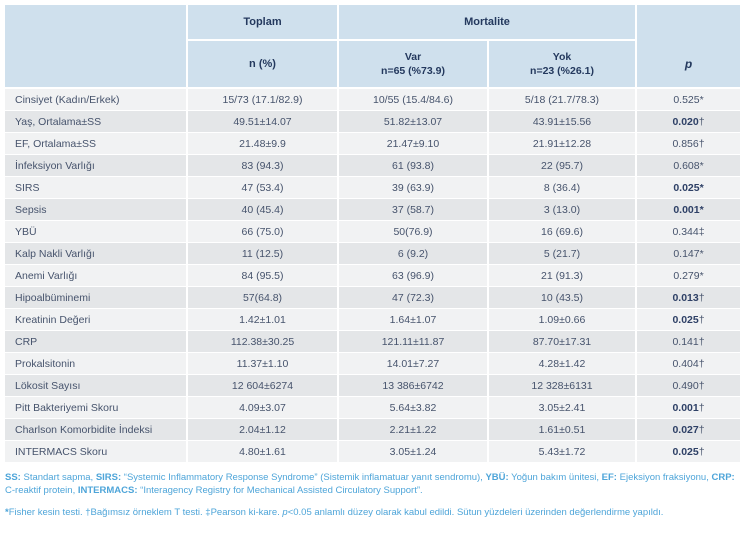 The height and width of the screenshot is (540, 743). I want to click on footnote-segment: SS:, so click(13, 477).